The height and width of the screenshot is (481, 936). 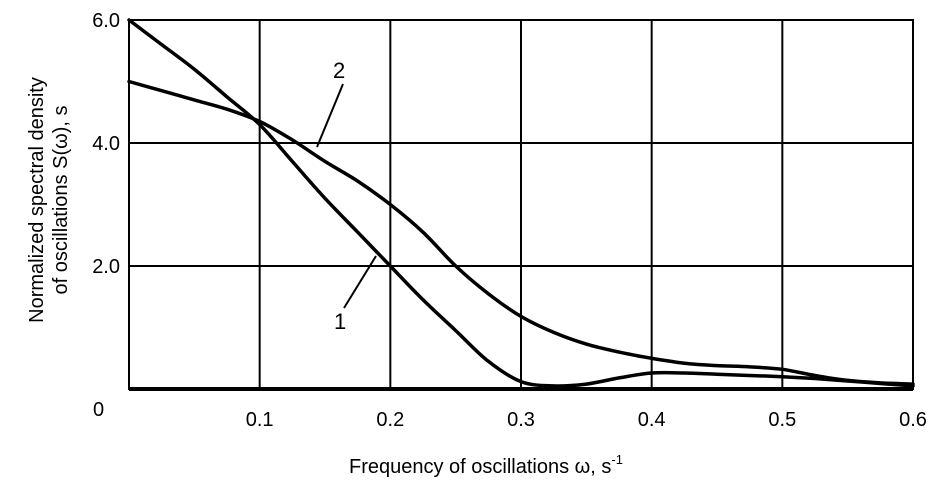 What do you see at coordinates (340, 321) in the screenshot?
I see `annotation-curve-1: 1` at bounding box center [340, 321].